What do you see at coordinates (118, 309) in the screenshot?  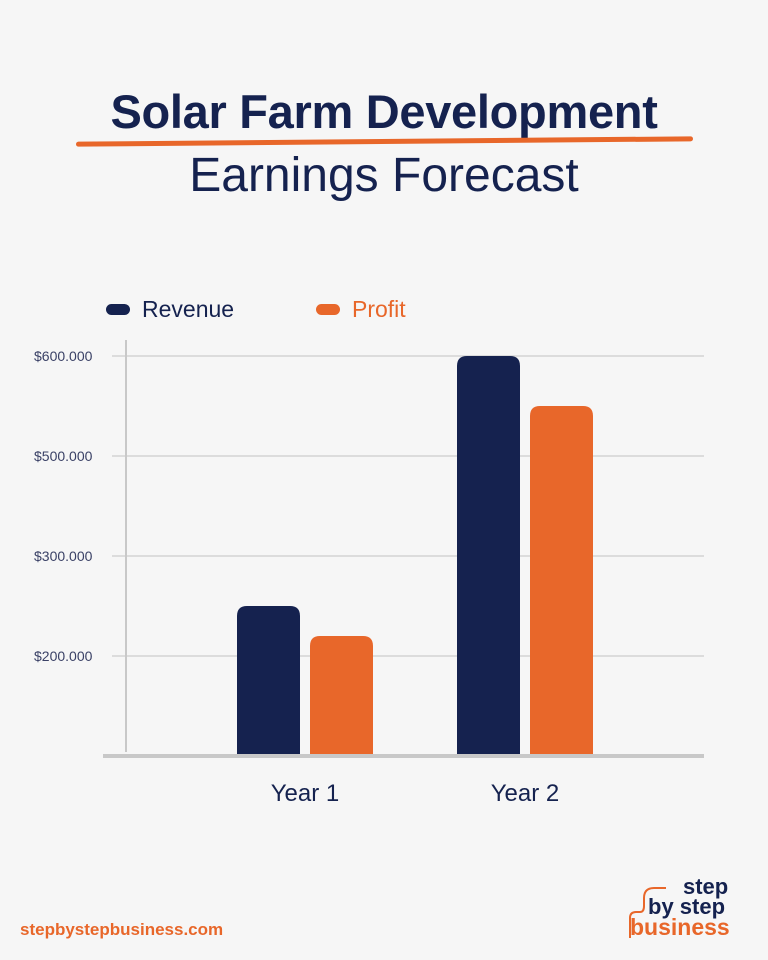 I see `legend-swatch-revenue` at bounding box center [118, 309].